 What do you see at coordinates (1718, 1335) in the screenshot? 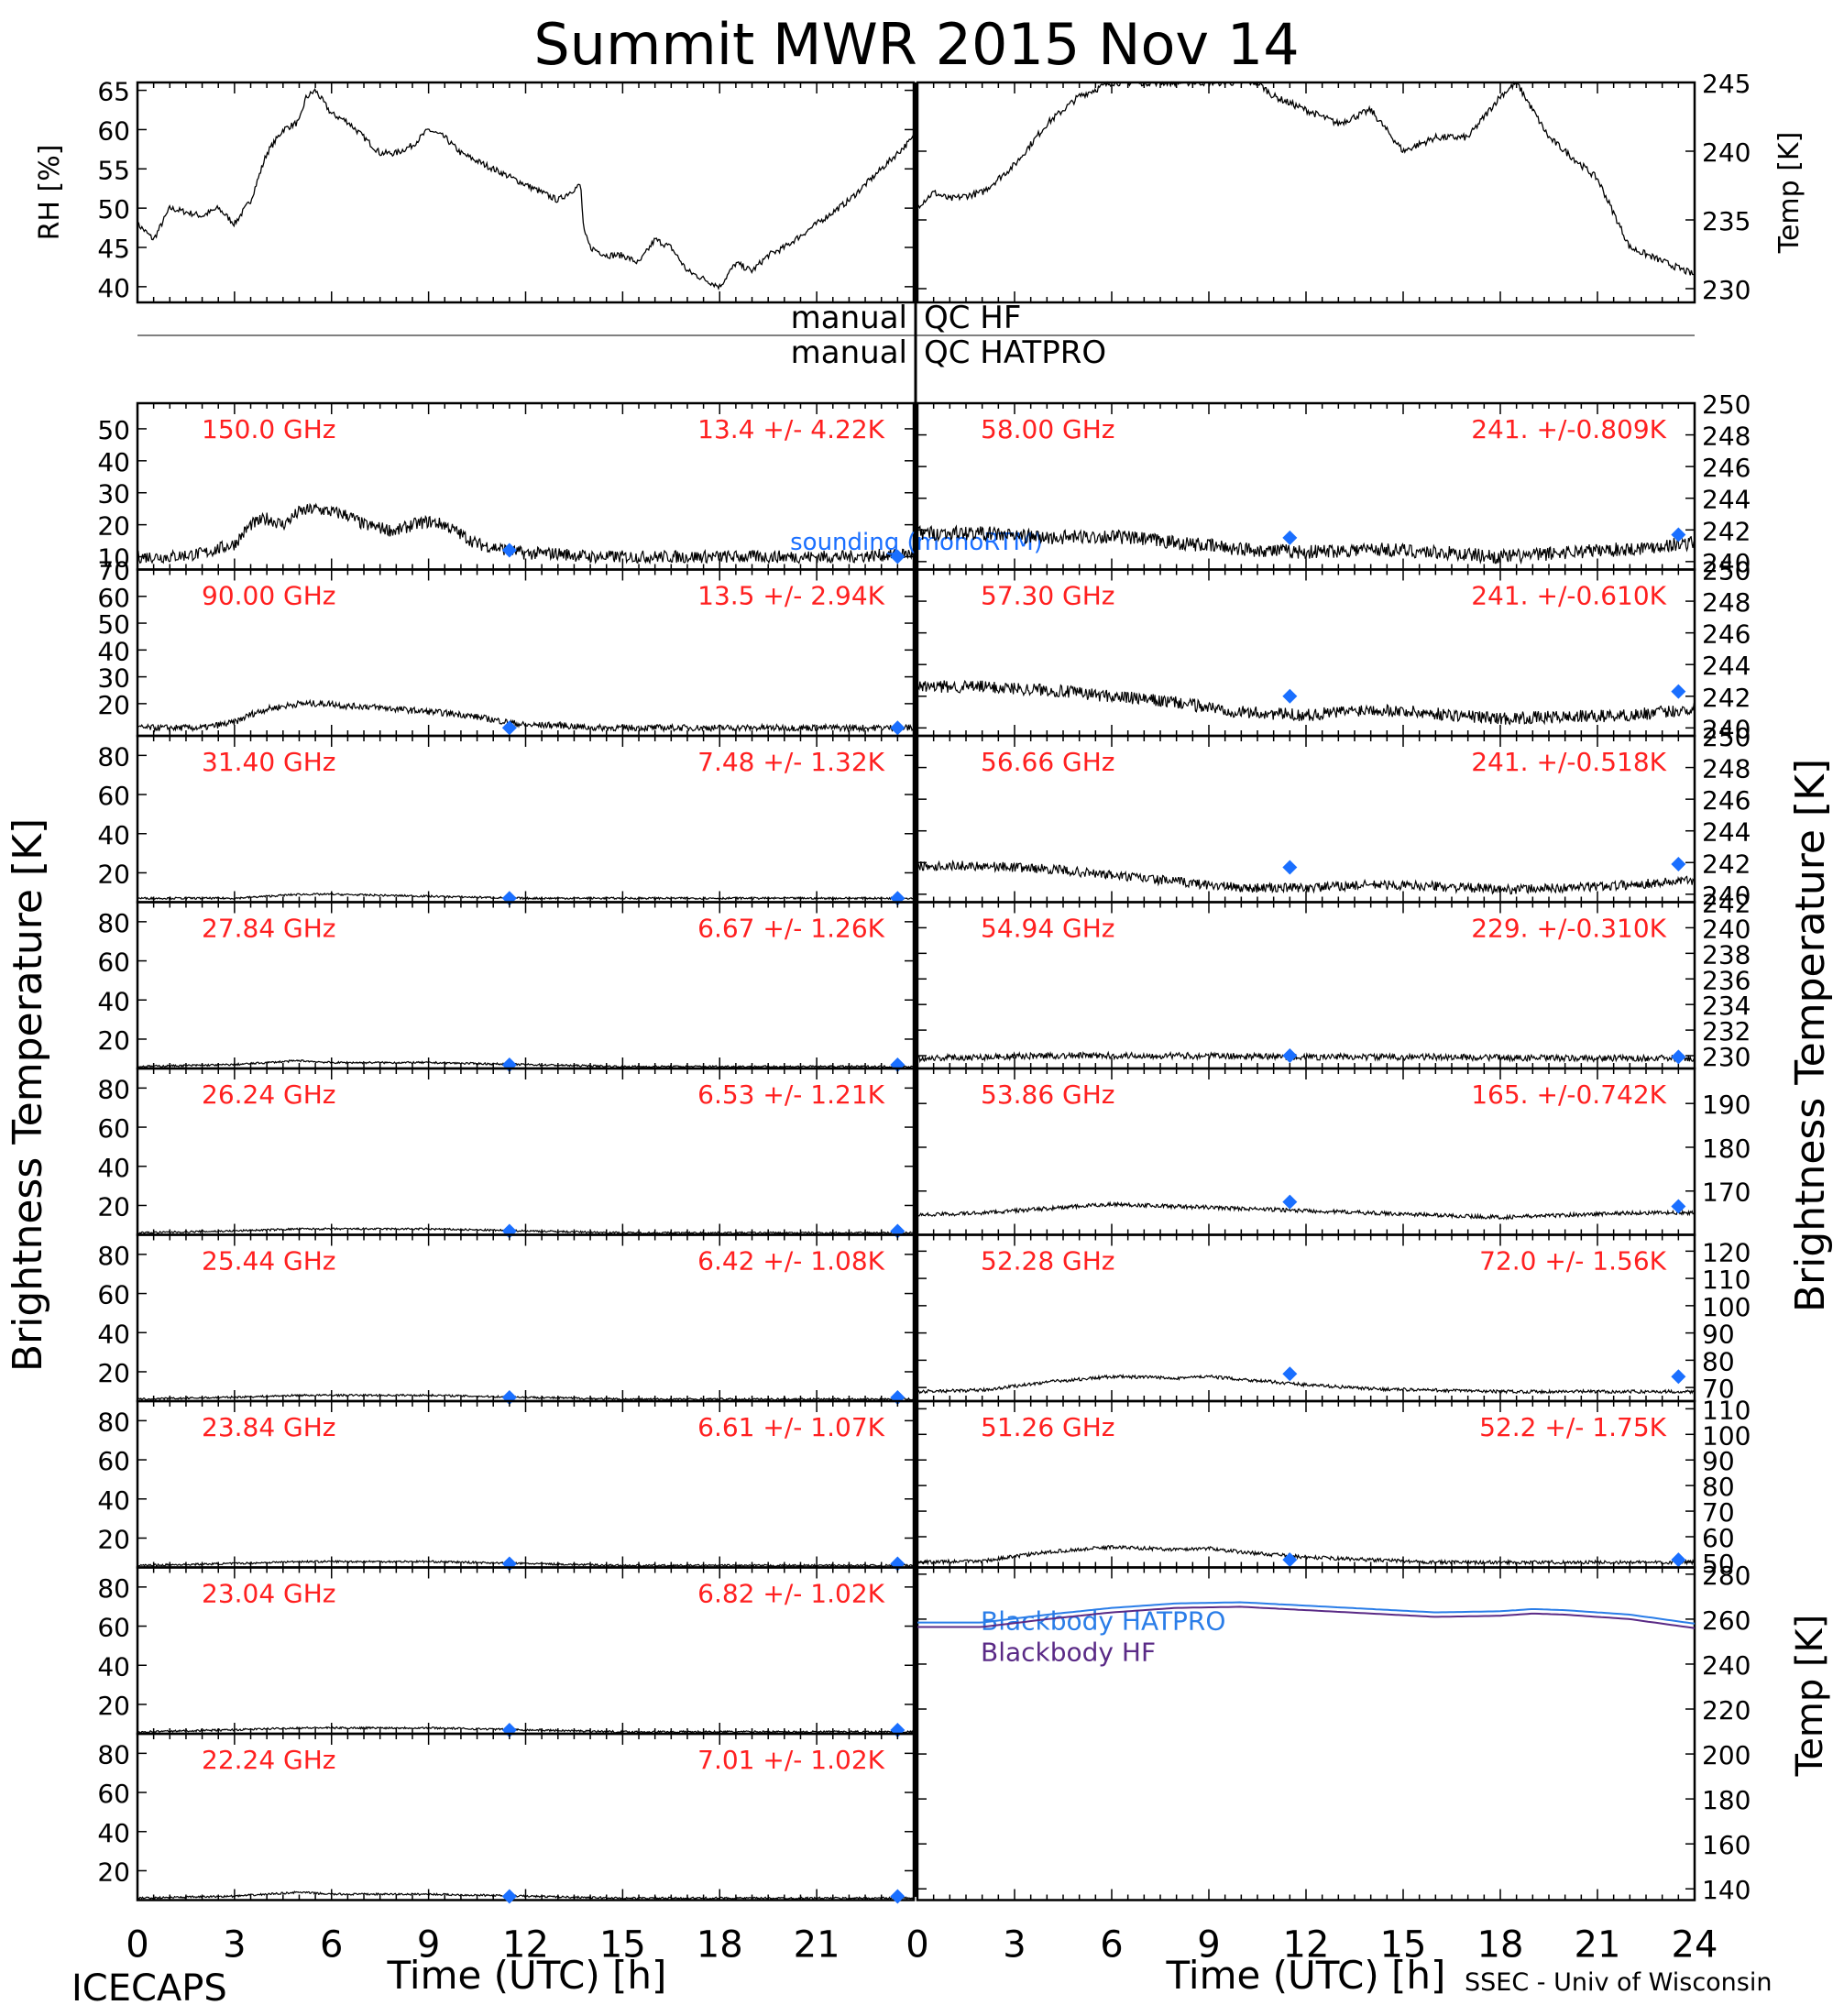
I see `y-tick-label: 90` at bounding box center [1718, 1335].